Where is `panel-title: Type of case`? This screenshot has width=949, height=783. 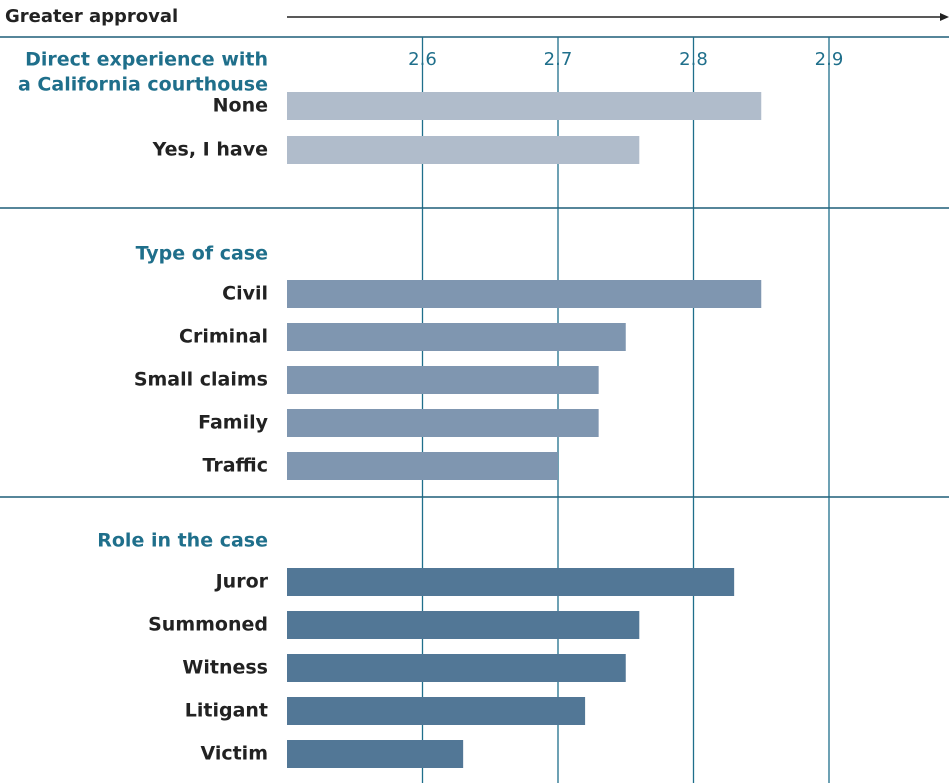 panel-title: Type of case is located at coordinates (202, 254).